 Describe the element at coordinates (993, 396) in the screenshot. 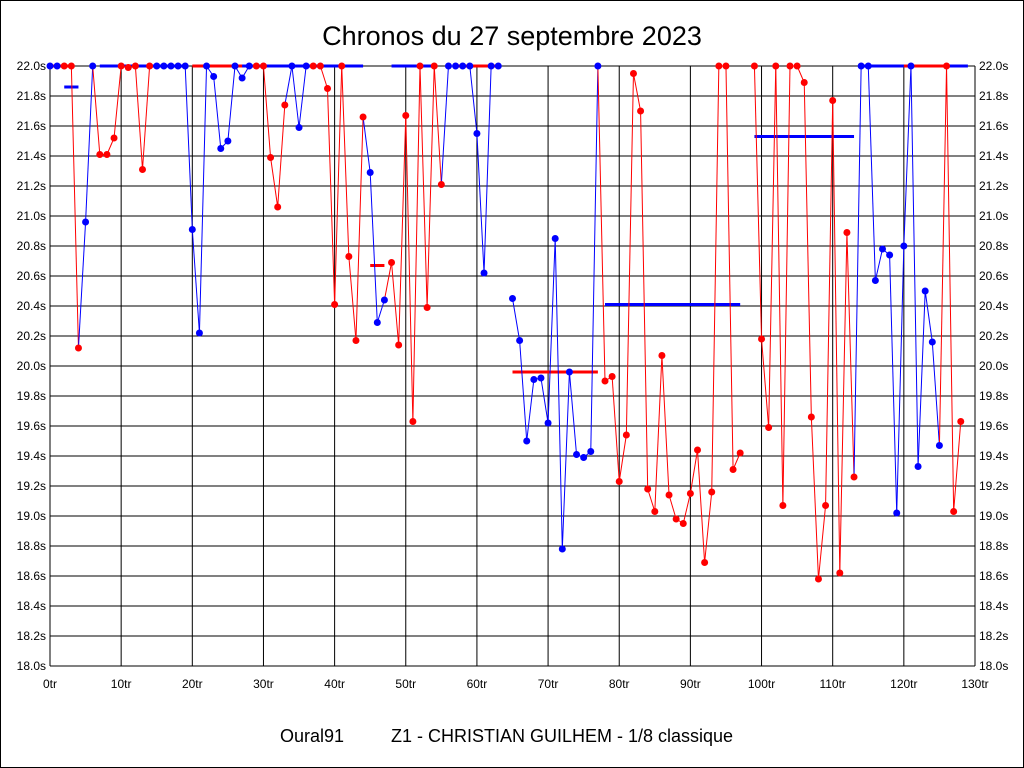

I see `y-tick-label-right: 19.8s` at that location.